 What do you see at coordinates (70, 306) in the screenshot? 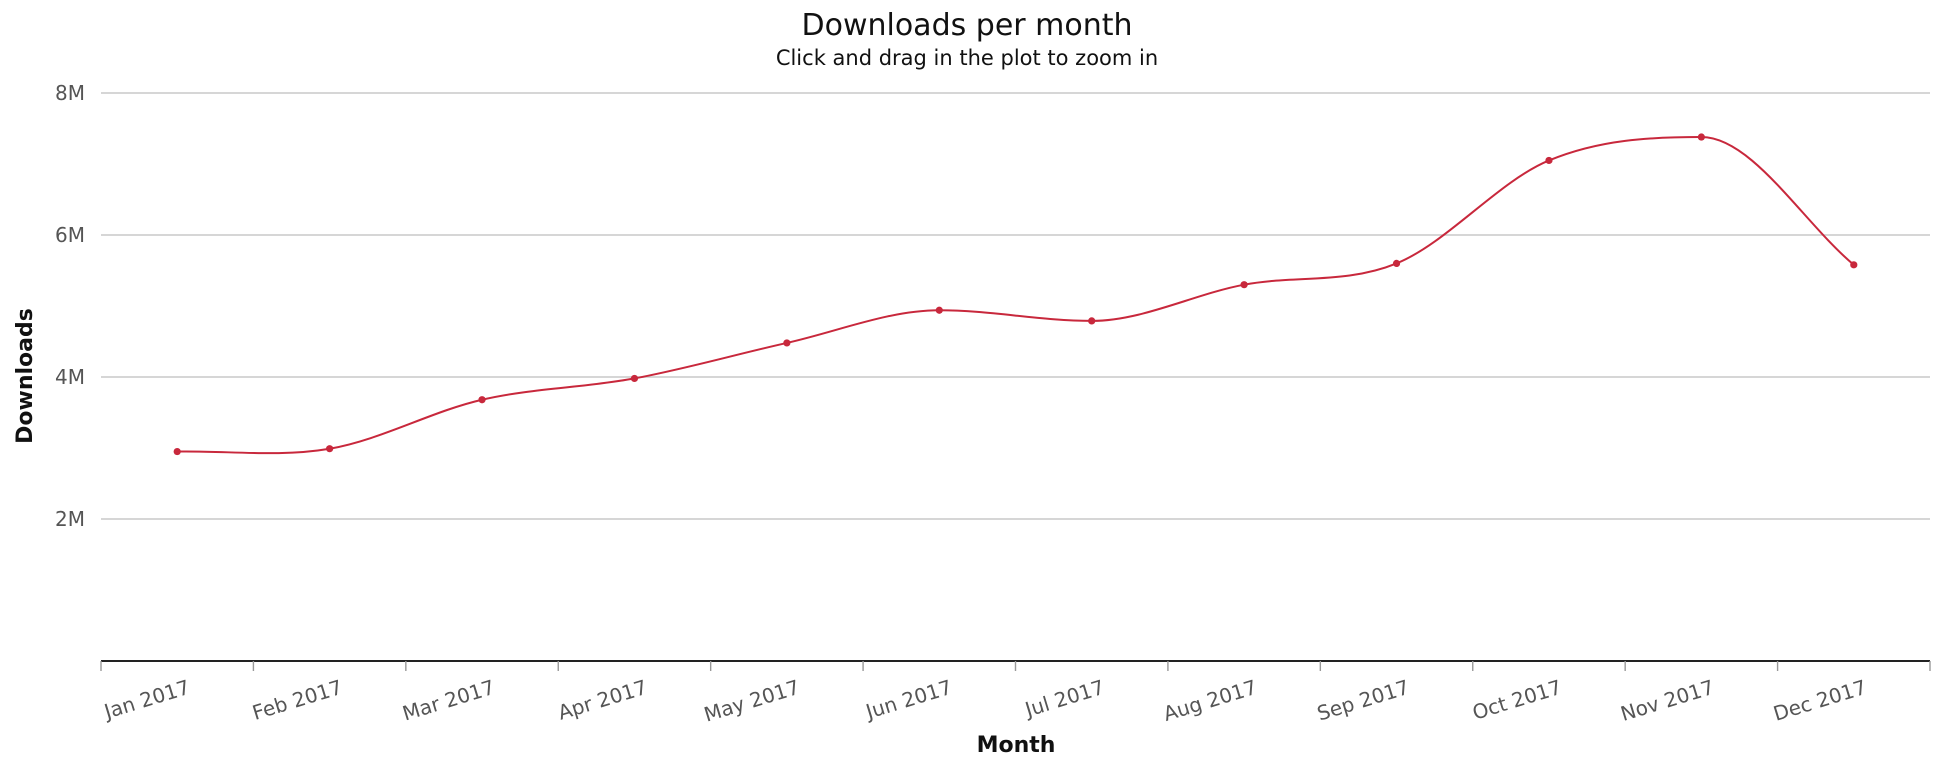
I see `y-axis-tick-labels: 2M 4M 6M 8M` at bounding box center [70, 306].